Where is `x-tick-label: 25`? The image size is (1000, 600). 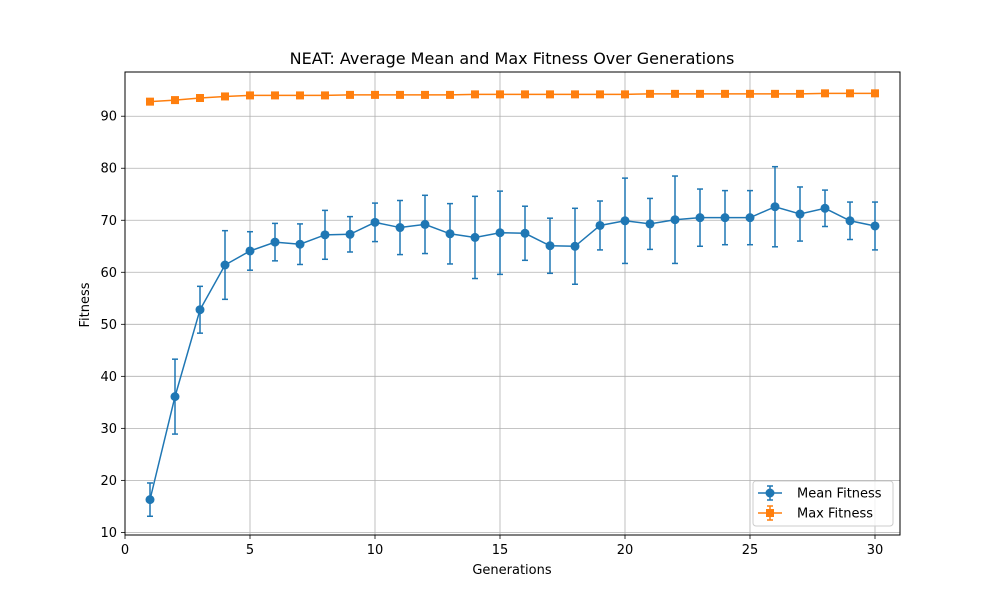 x-tick-label: 25 is located at coordinates (750, 550).